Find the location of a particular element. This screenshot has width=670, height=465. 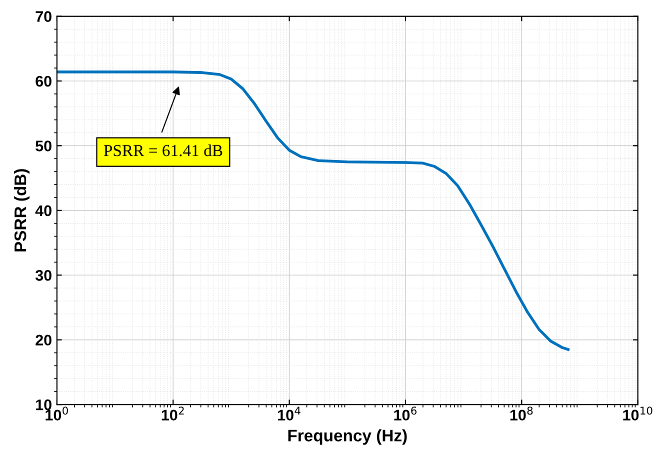

y-axis-title: PSRR (dB) is located at coordinates (22, 210).